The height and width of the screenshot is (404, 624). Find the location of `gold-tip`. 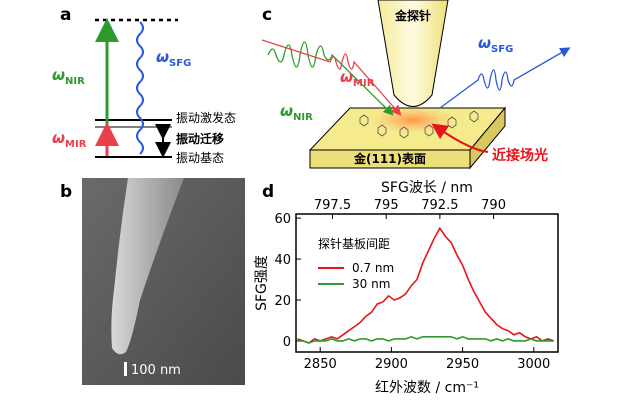

gold-tip is located at coordinates (413, 53).